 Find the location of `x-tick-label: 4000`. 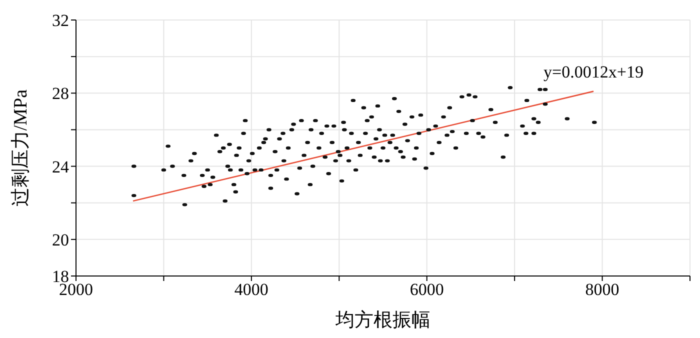

x-tick-label: 4000 is located at coordinates (251, 290).